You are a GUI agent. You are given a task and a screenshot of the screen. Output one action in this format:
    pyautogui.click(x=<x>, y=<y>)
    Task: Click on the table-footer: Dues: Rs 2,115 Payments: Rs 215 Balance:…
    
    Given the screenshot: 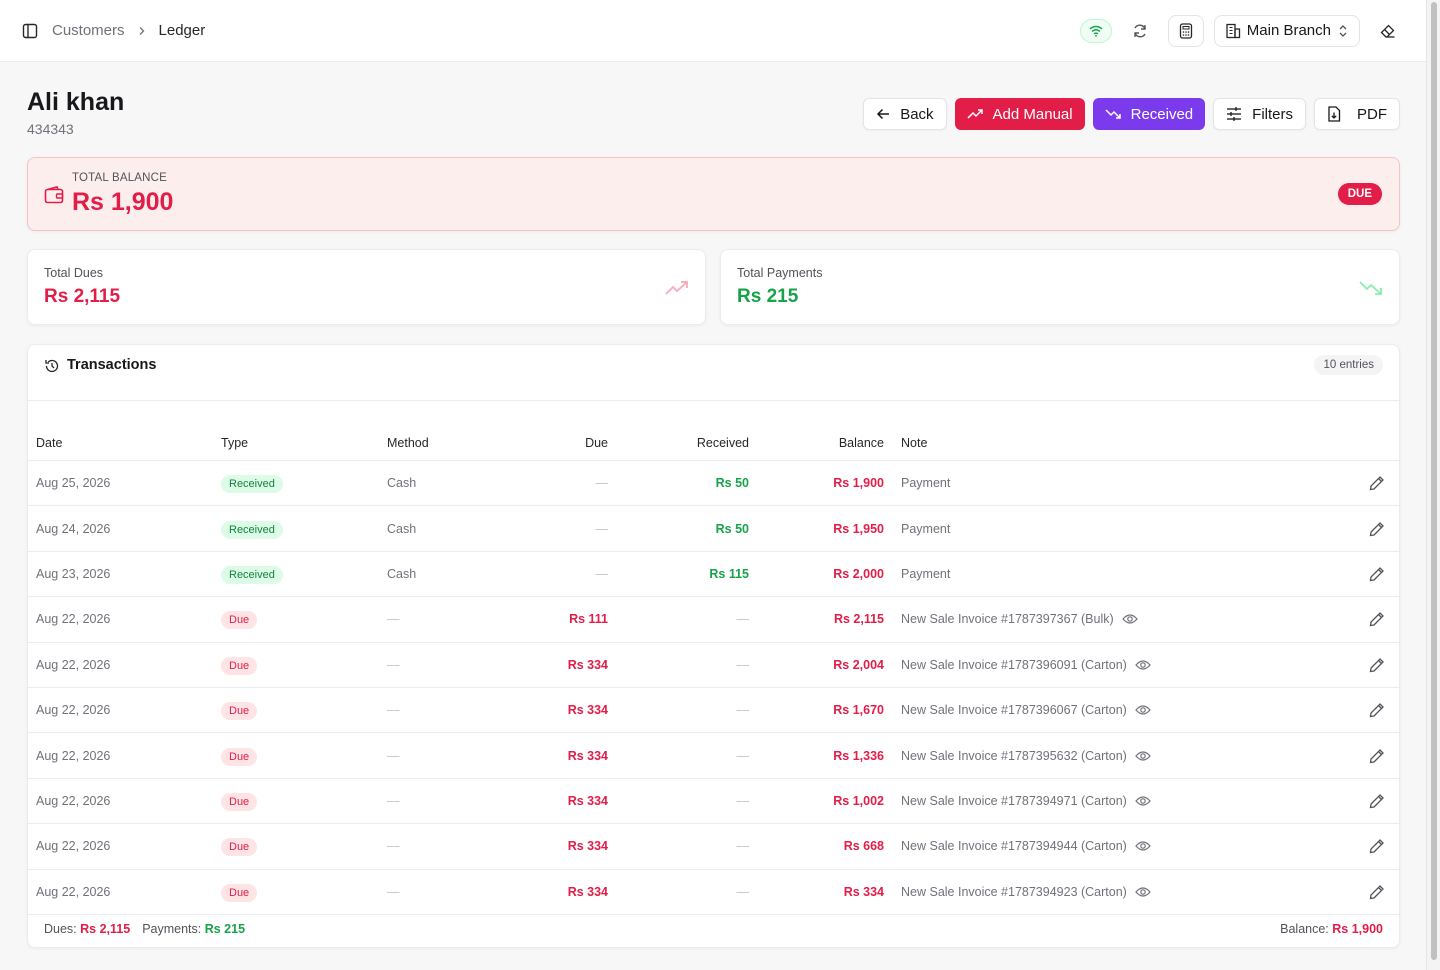 What is the action you would take?
    pyautogui.click(x=713, y=930)
    